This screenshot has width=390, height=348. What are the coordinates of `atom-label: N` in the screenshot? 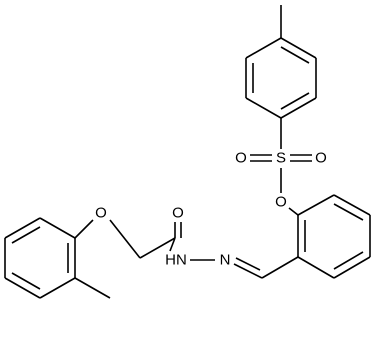 It's located at (225, 260).